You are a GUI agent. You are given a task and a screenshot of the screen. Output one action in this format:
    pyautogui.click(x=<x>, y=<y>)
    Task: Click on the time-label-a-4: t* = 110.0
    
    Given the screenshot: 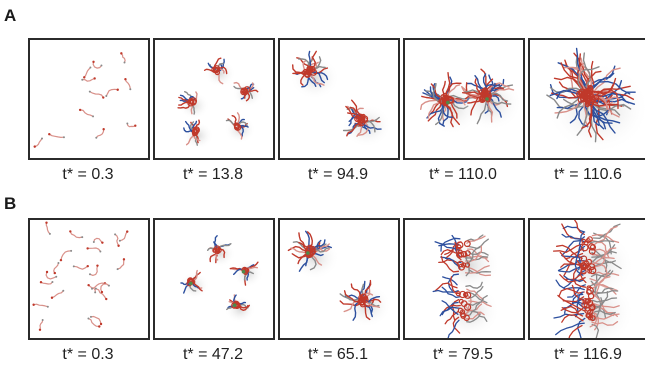 What is the action you would take?
    pyautogui.click(x=463, y=174)
    